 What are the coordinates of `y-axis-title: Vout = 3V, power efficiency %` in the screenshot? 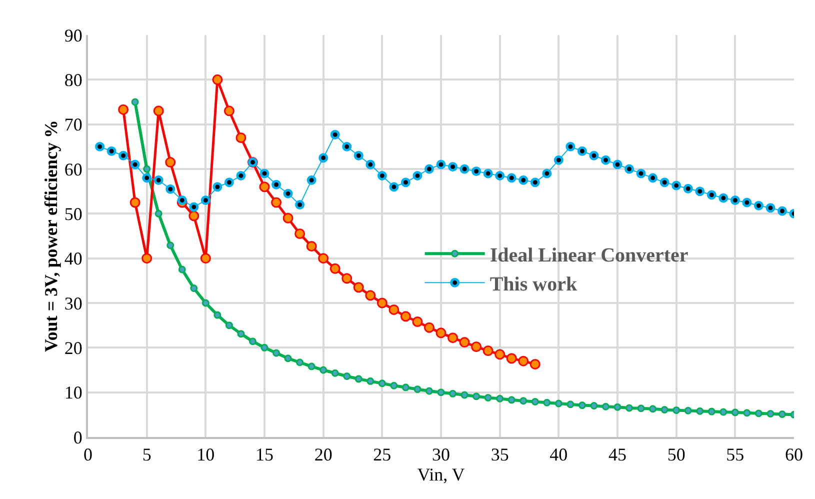 It's located at (51, 236).